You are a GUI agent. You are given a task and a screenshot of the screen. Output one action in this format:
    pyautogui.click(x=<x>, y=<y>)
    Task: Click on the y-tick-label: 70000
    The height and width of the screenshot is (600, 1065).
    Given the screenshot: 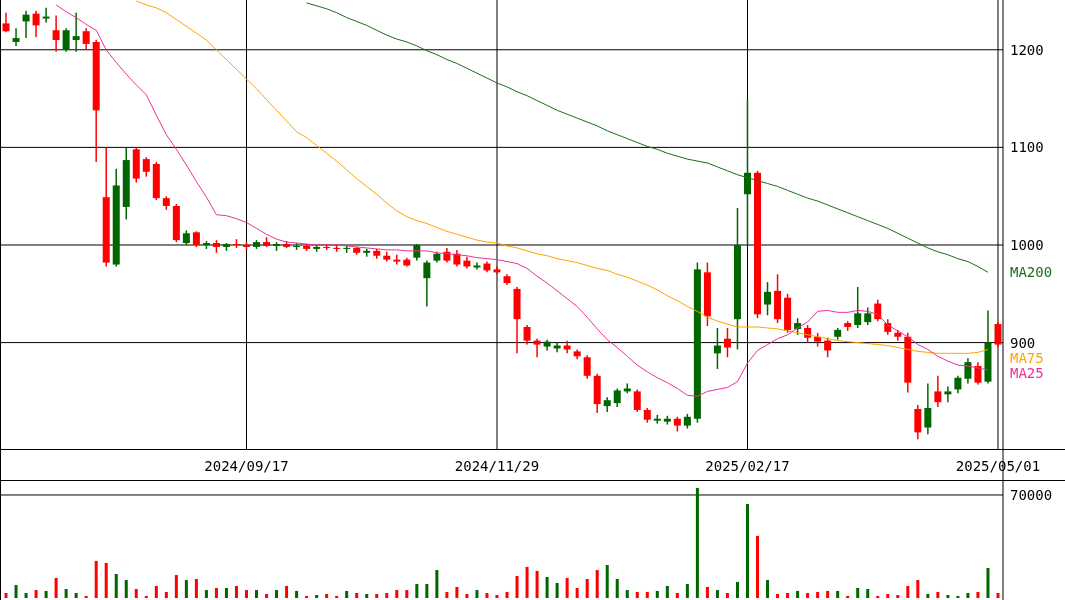 What is the action you would take?
    pyautogui.click(x=1031, y=494)
    